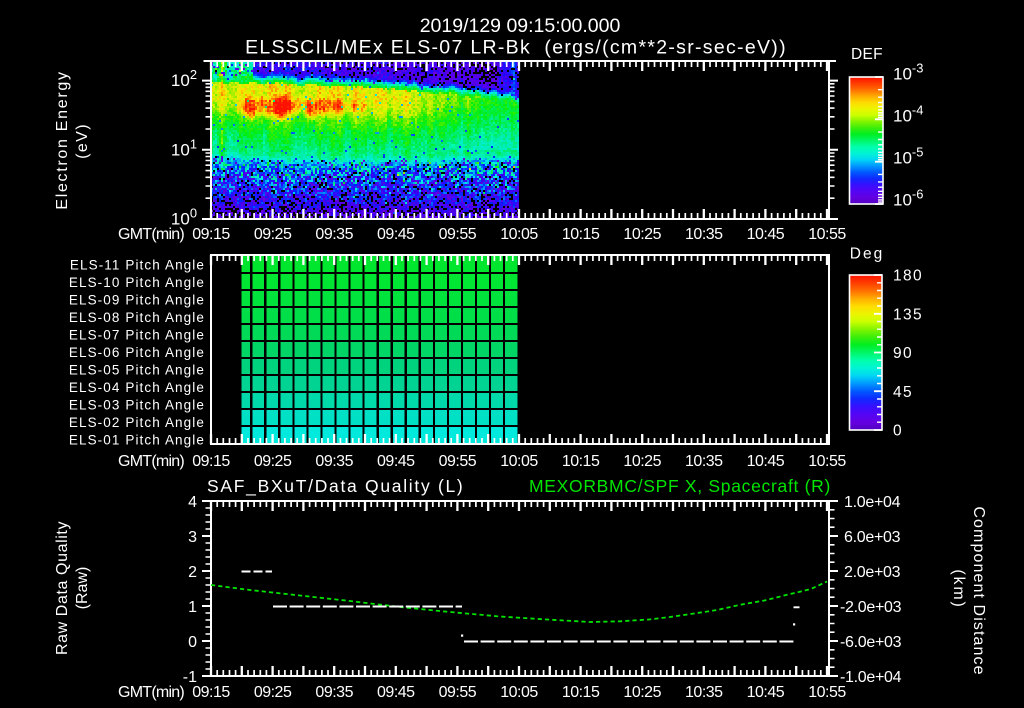 This screenshot has height=708, width=1024. I want to click on svg-text: ELS-09 Pitch Angle, so click(137, 299).